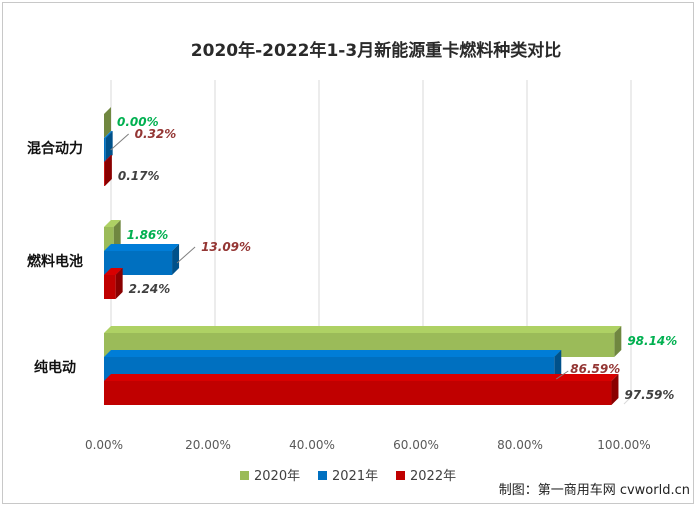 The width and height of the screenshot is (698, 508). I want to click on x-tick-label: 100.00%, so click(623, 445).